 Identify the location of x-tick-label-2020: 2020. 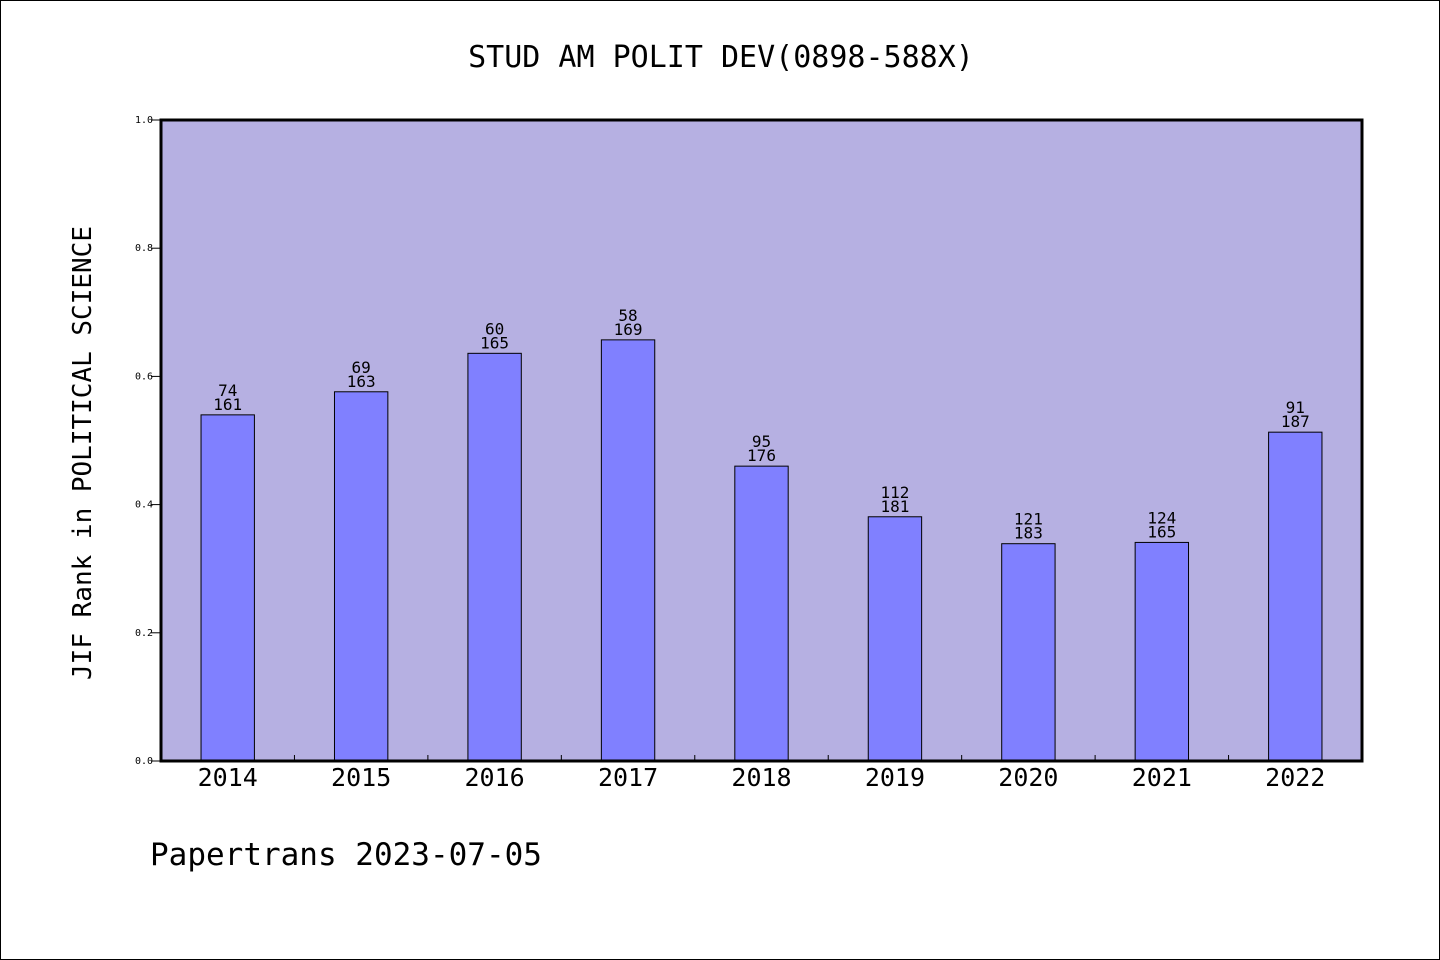
(1028, 777).